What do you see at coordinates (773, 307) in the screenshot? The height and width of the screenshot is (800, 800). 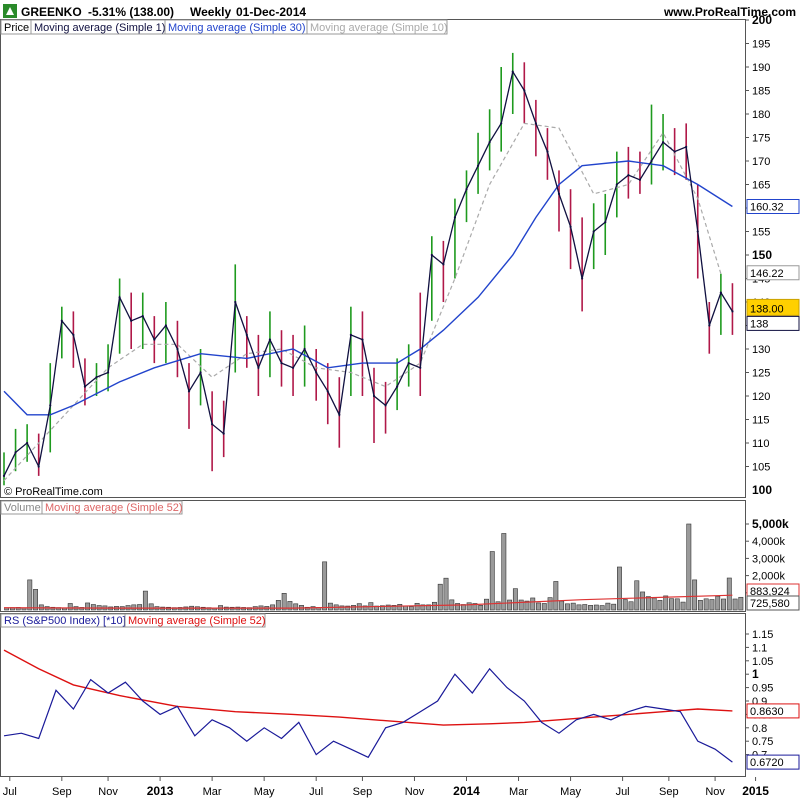 I see `last-price-badge` at bounding box center [773, 307].